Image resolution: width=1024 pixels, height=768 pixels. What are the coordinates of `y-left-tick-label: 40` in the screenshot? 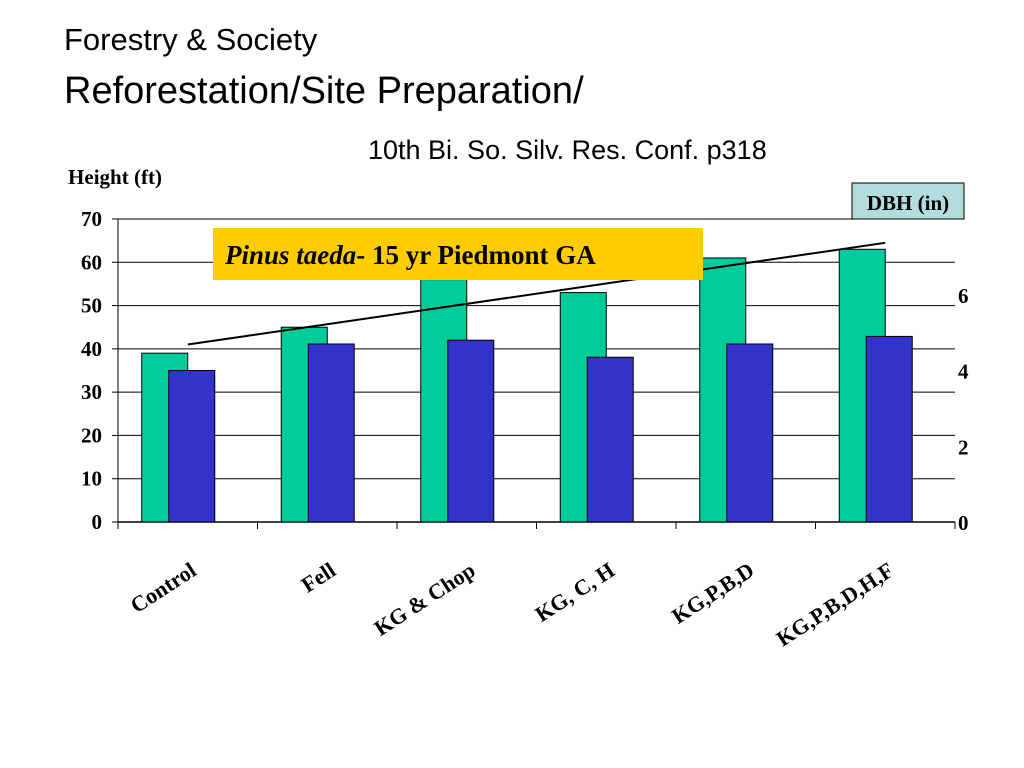 It's located at (91, 349).